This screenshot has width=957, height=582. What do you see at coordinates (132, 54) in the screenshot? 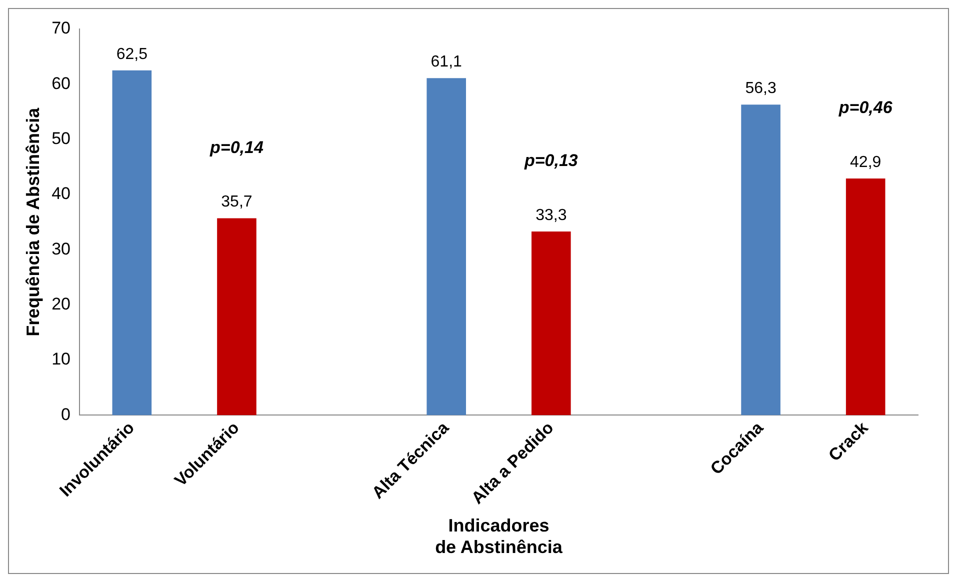
I see `data-label: 62,5` at bounding box center [132, 54].